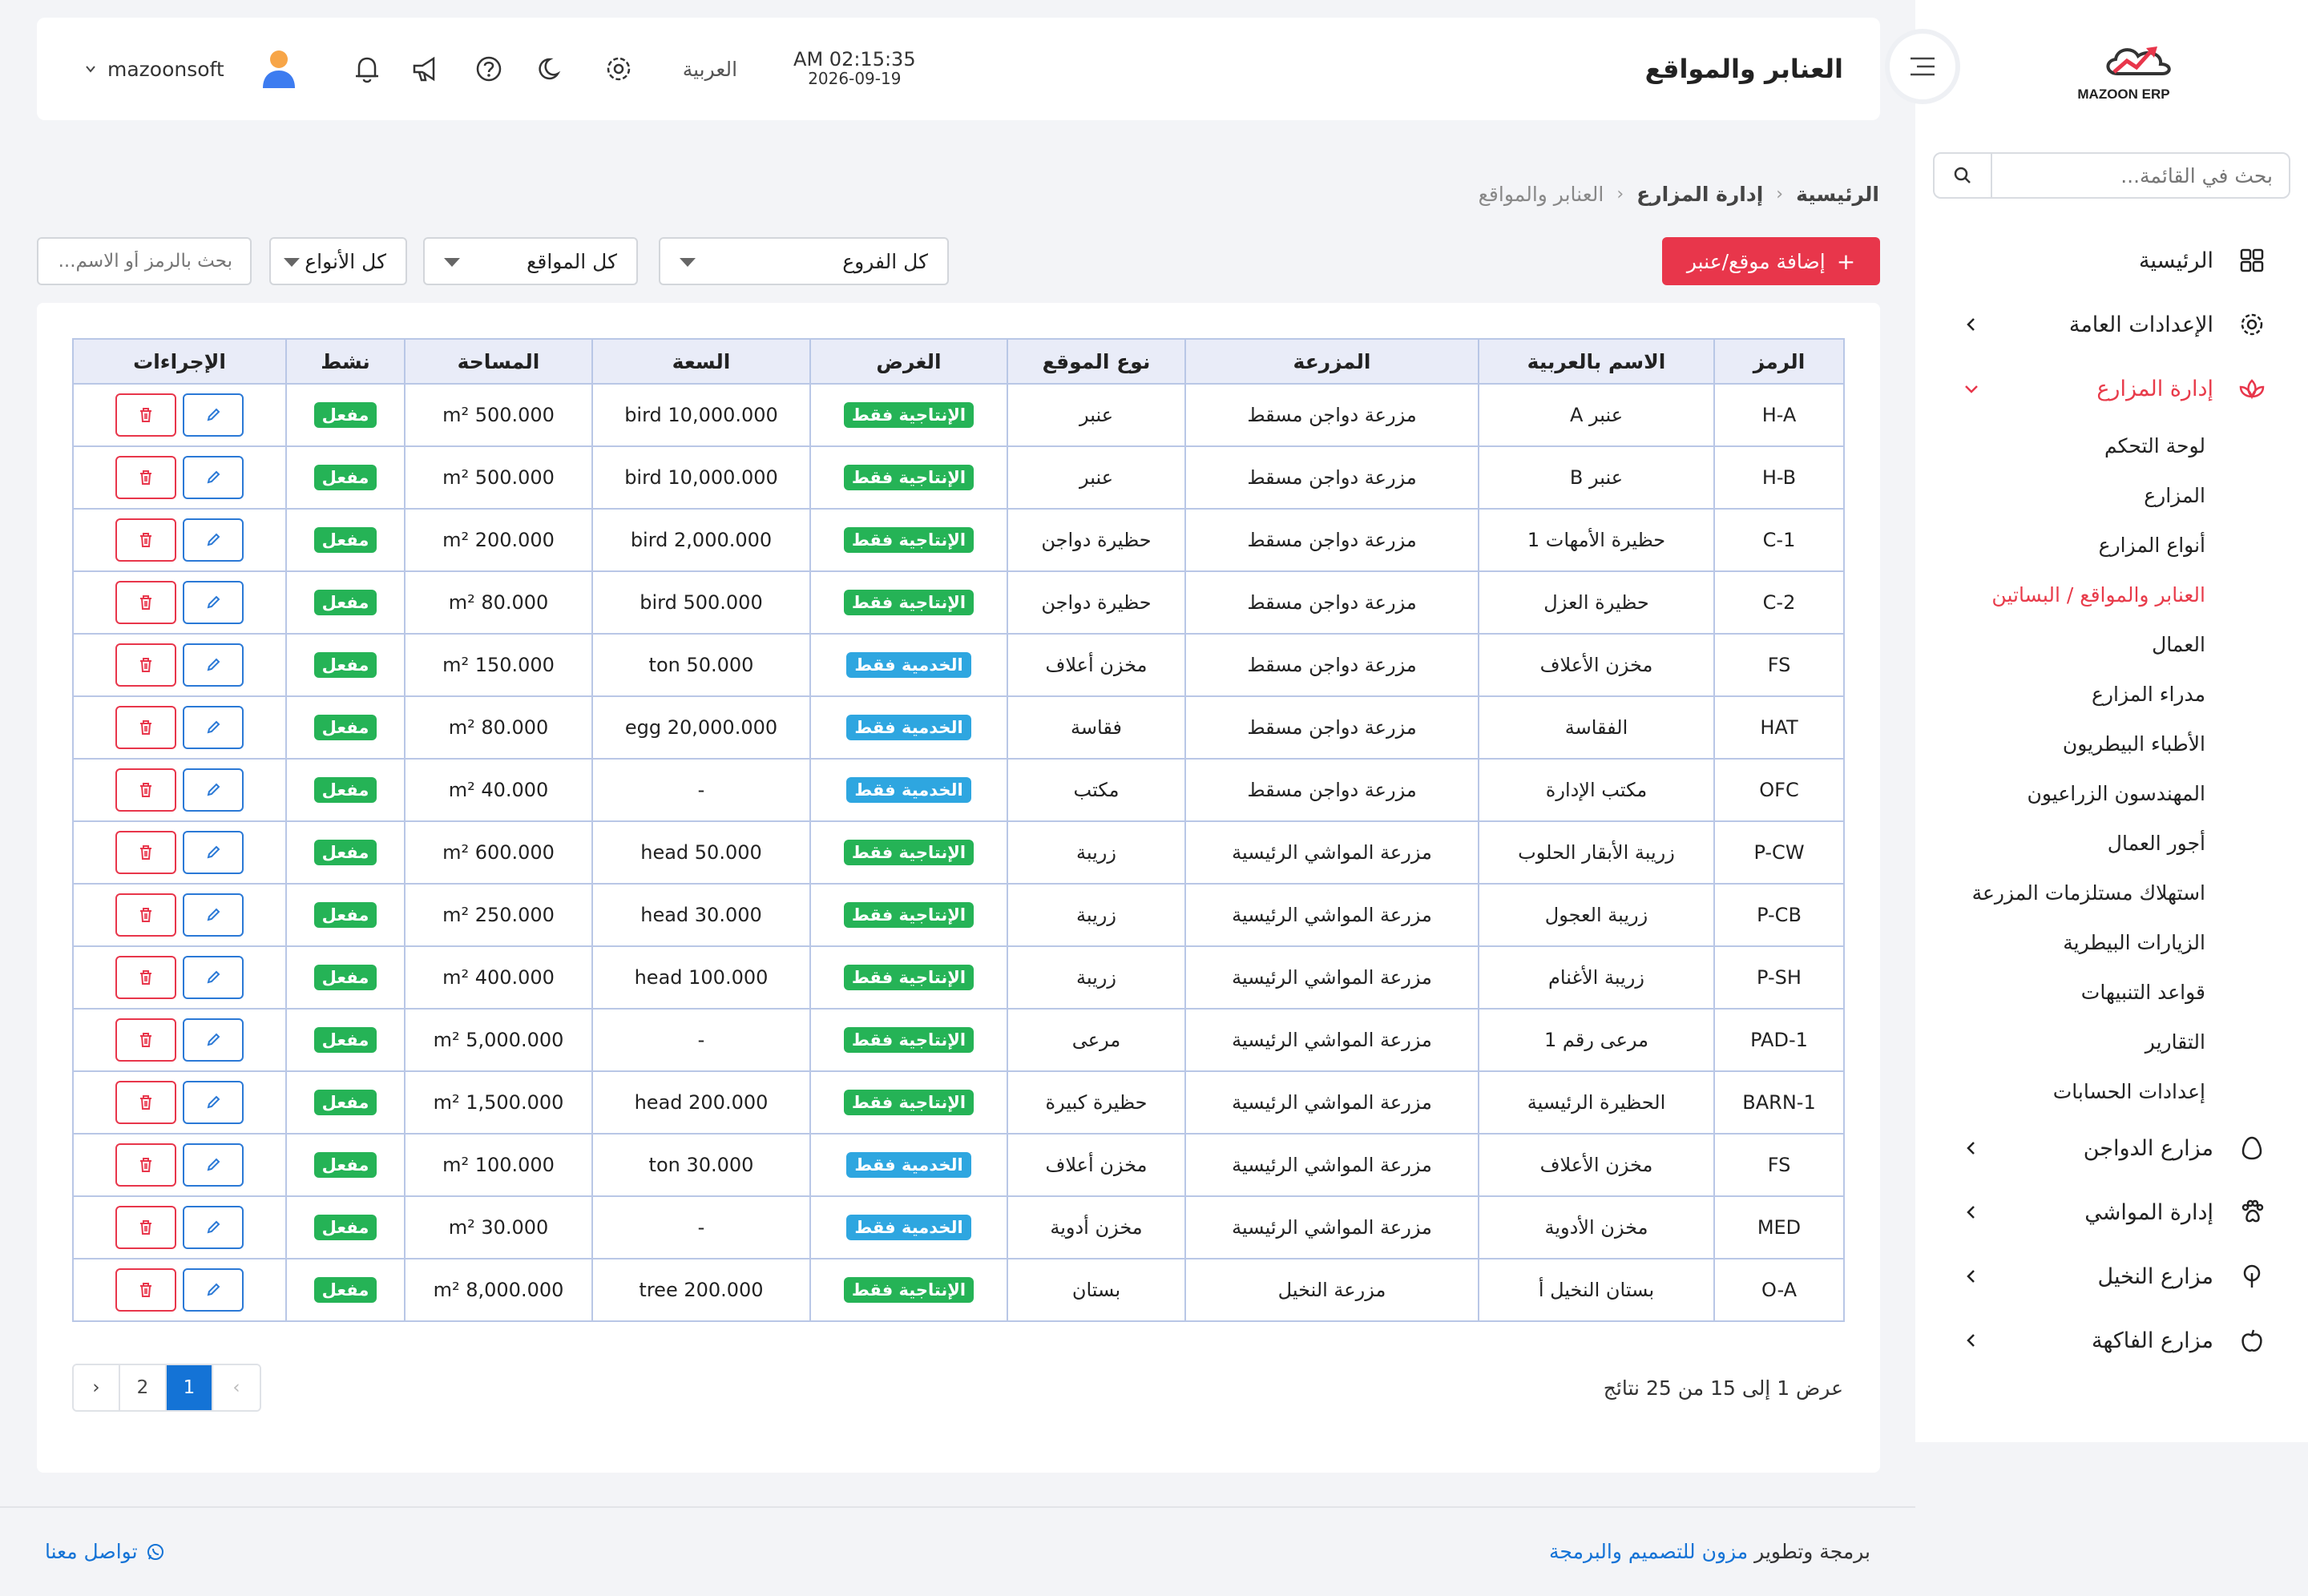 This screenshot has width=2308, height=1596. I want to click on type-filter-select: كل الأنواع, so click(338, 261).